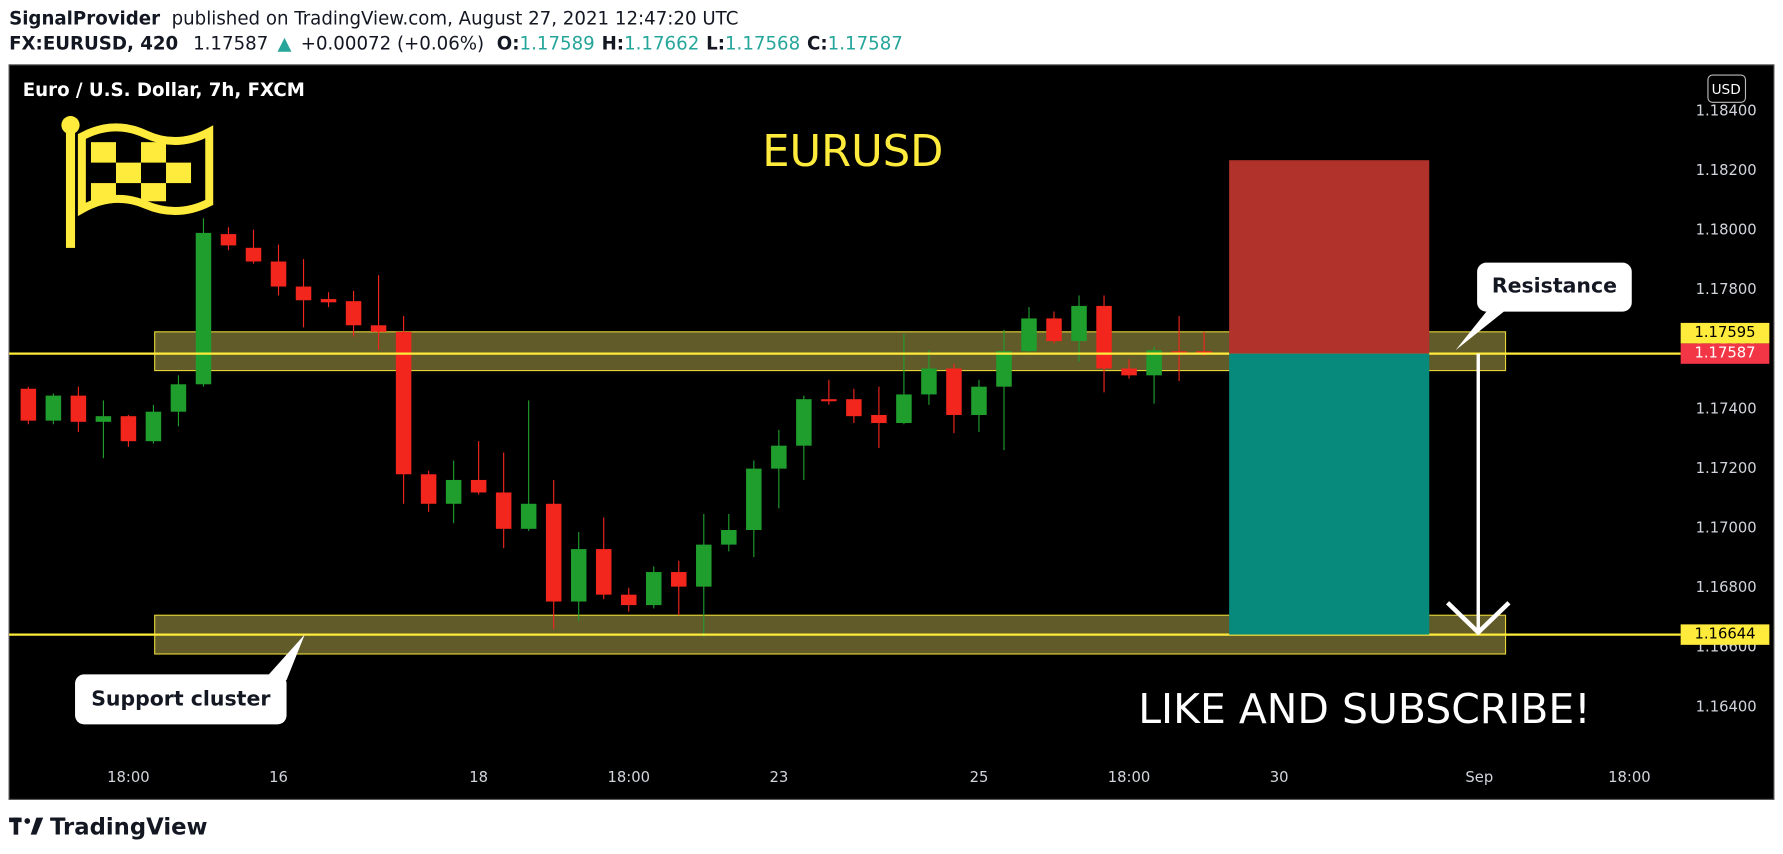 The height and width of the screenshot is (854, 1783). What do you see at coordinates (164, 90) in the screenshot?
I see `chart-title: Euro / U.S. Dollar, 7h, FXCM` at bounding box center [164, 90].